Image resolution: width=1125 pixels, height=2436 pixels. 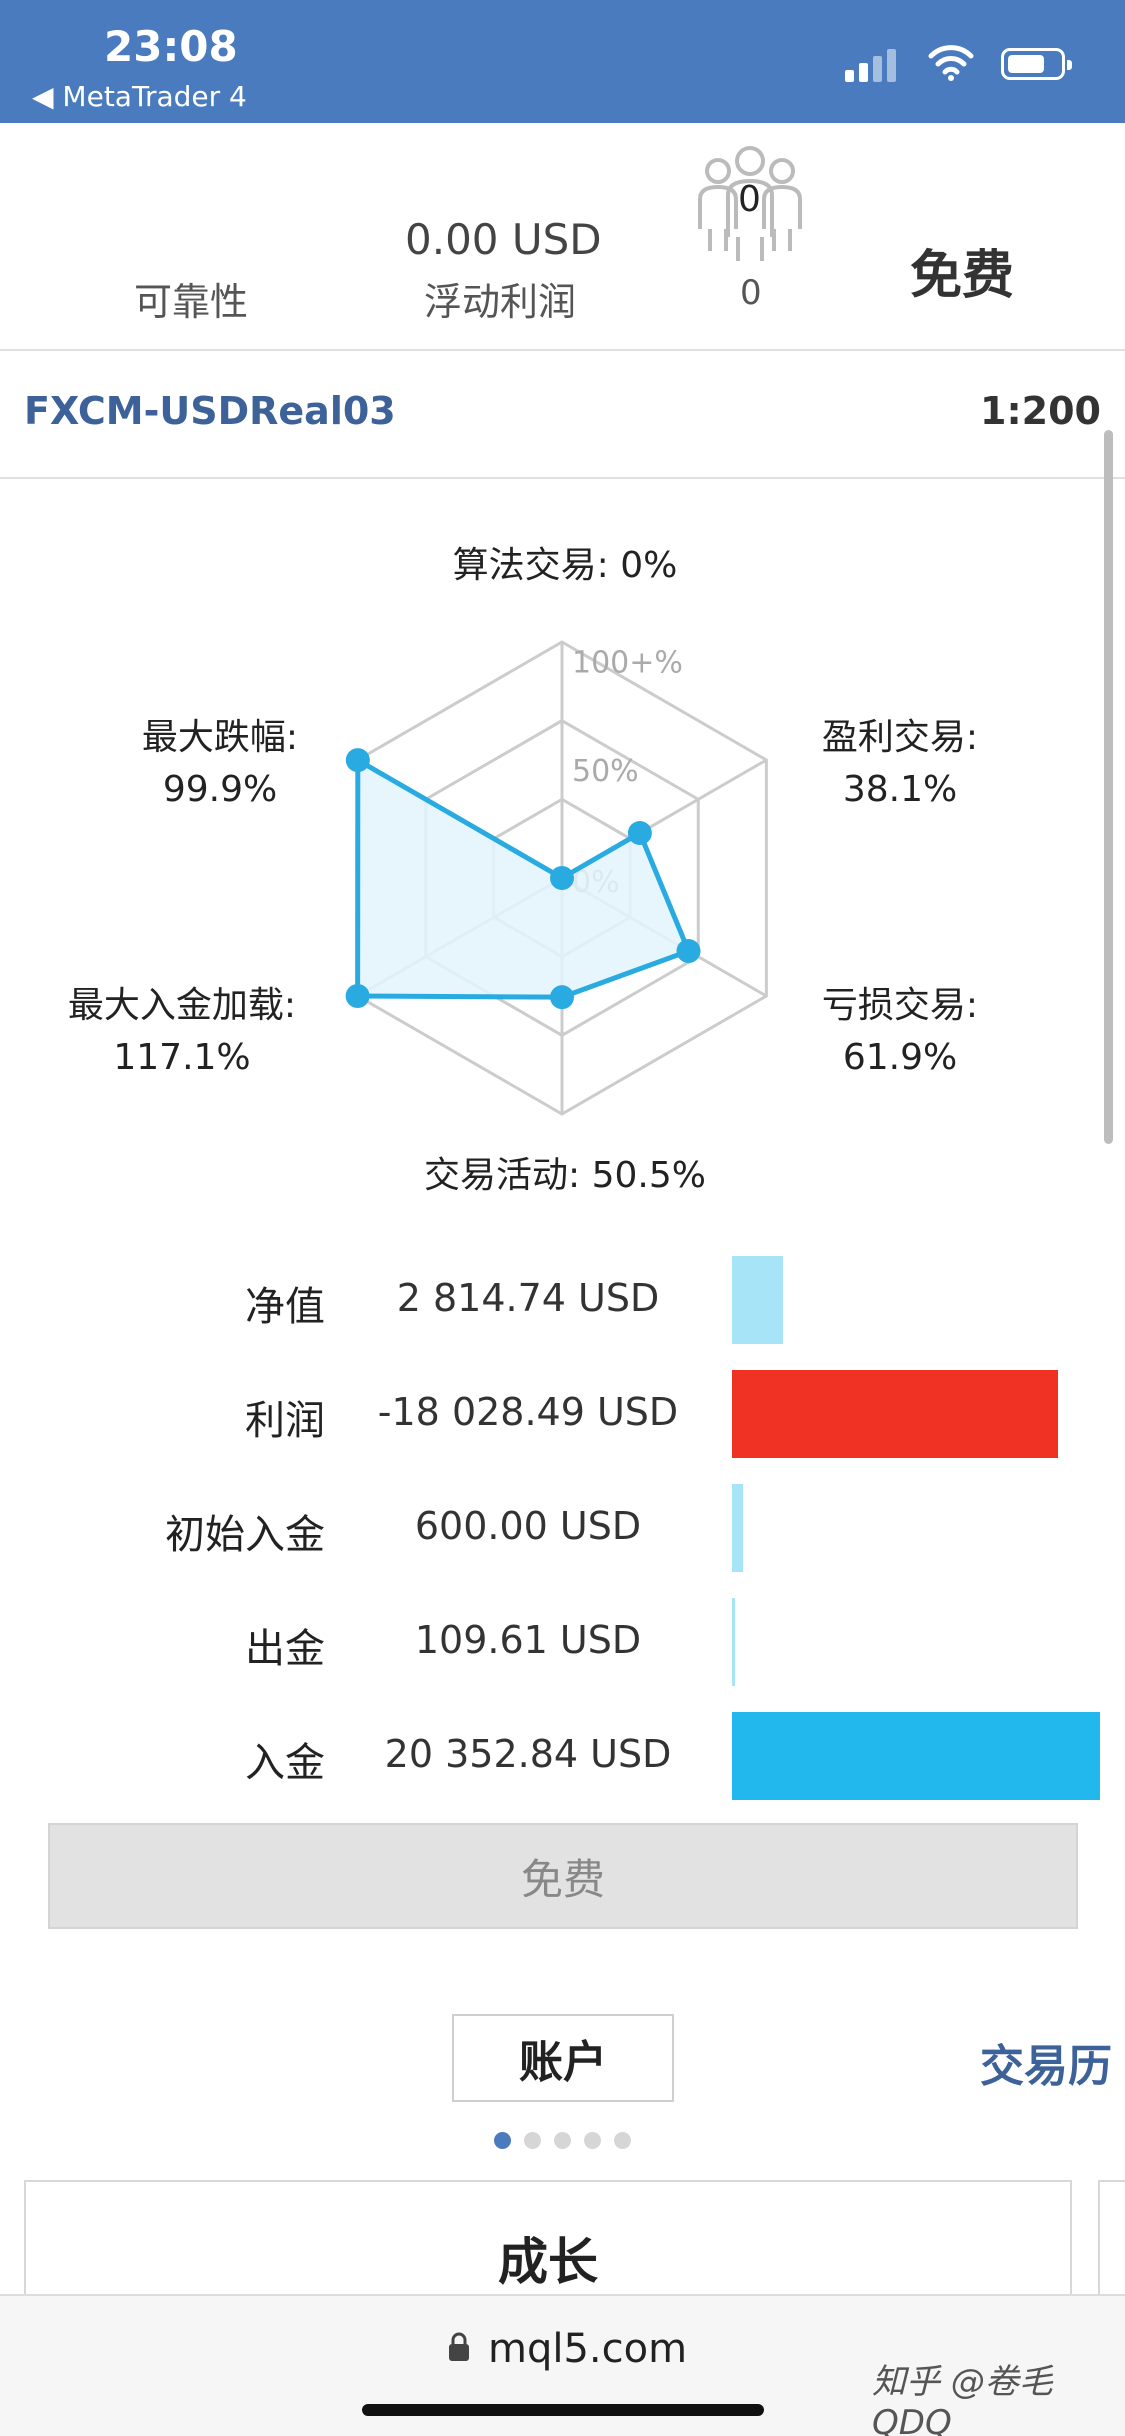 I want to click on reliability-label: 可靠性, so click(x=191, y=302).